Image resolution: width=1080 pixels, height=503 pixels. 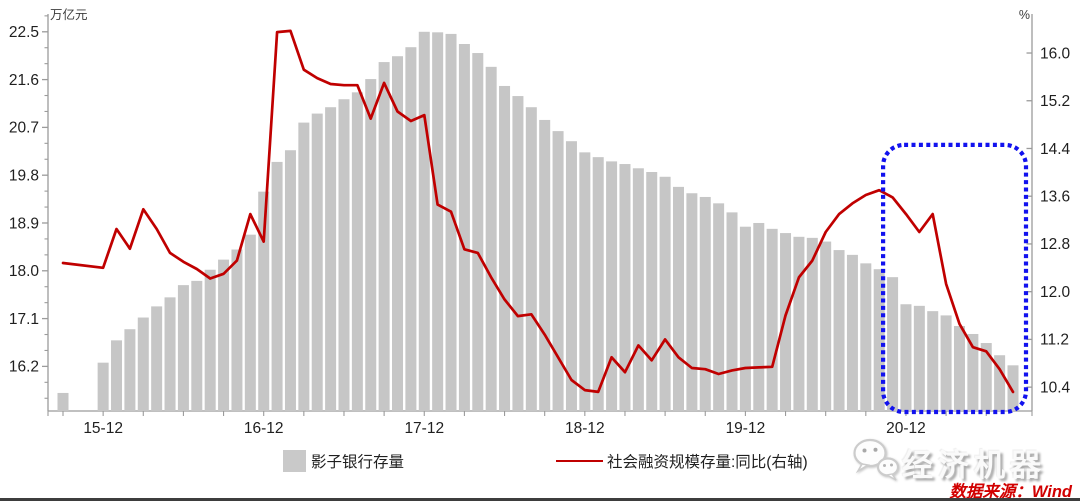 What do you see at coordinates (540, 499) in the screenshot?
I see `bottom-divider` at bounding box center [540, 499].